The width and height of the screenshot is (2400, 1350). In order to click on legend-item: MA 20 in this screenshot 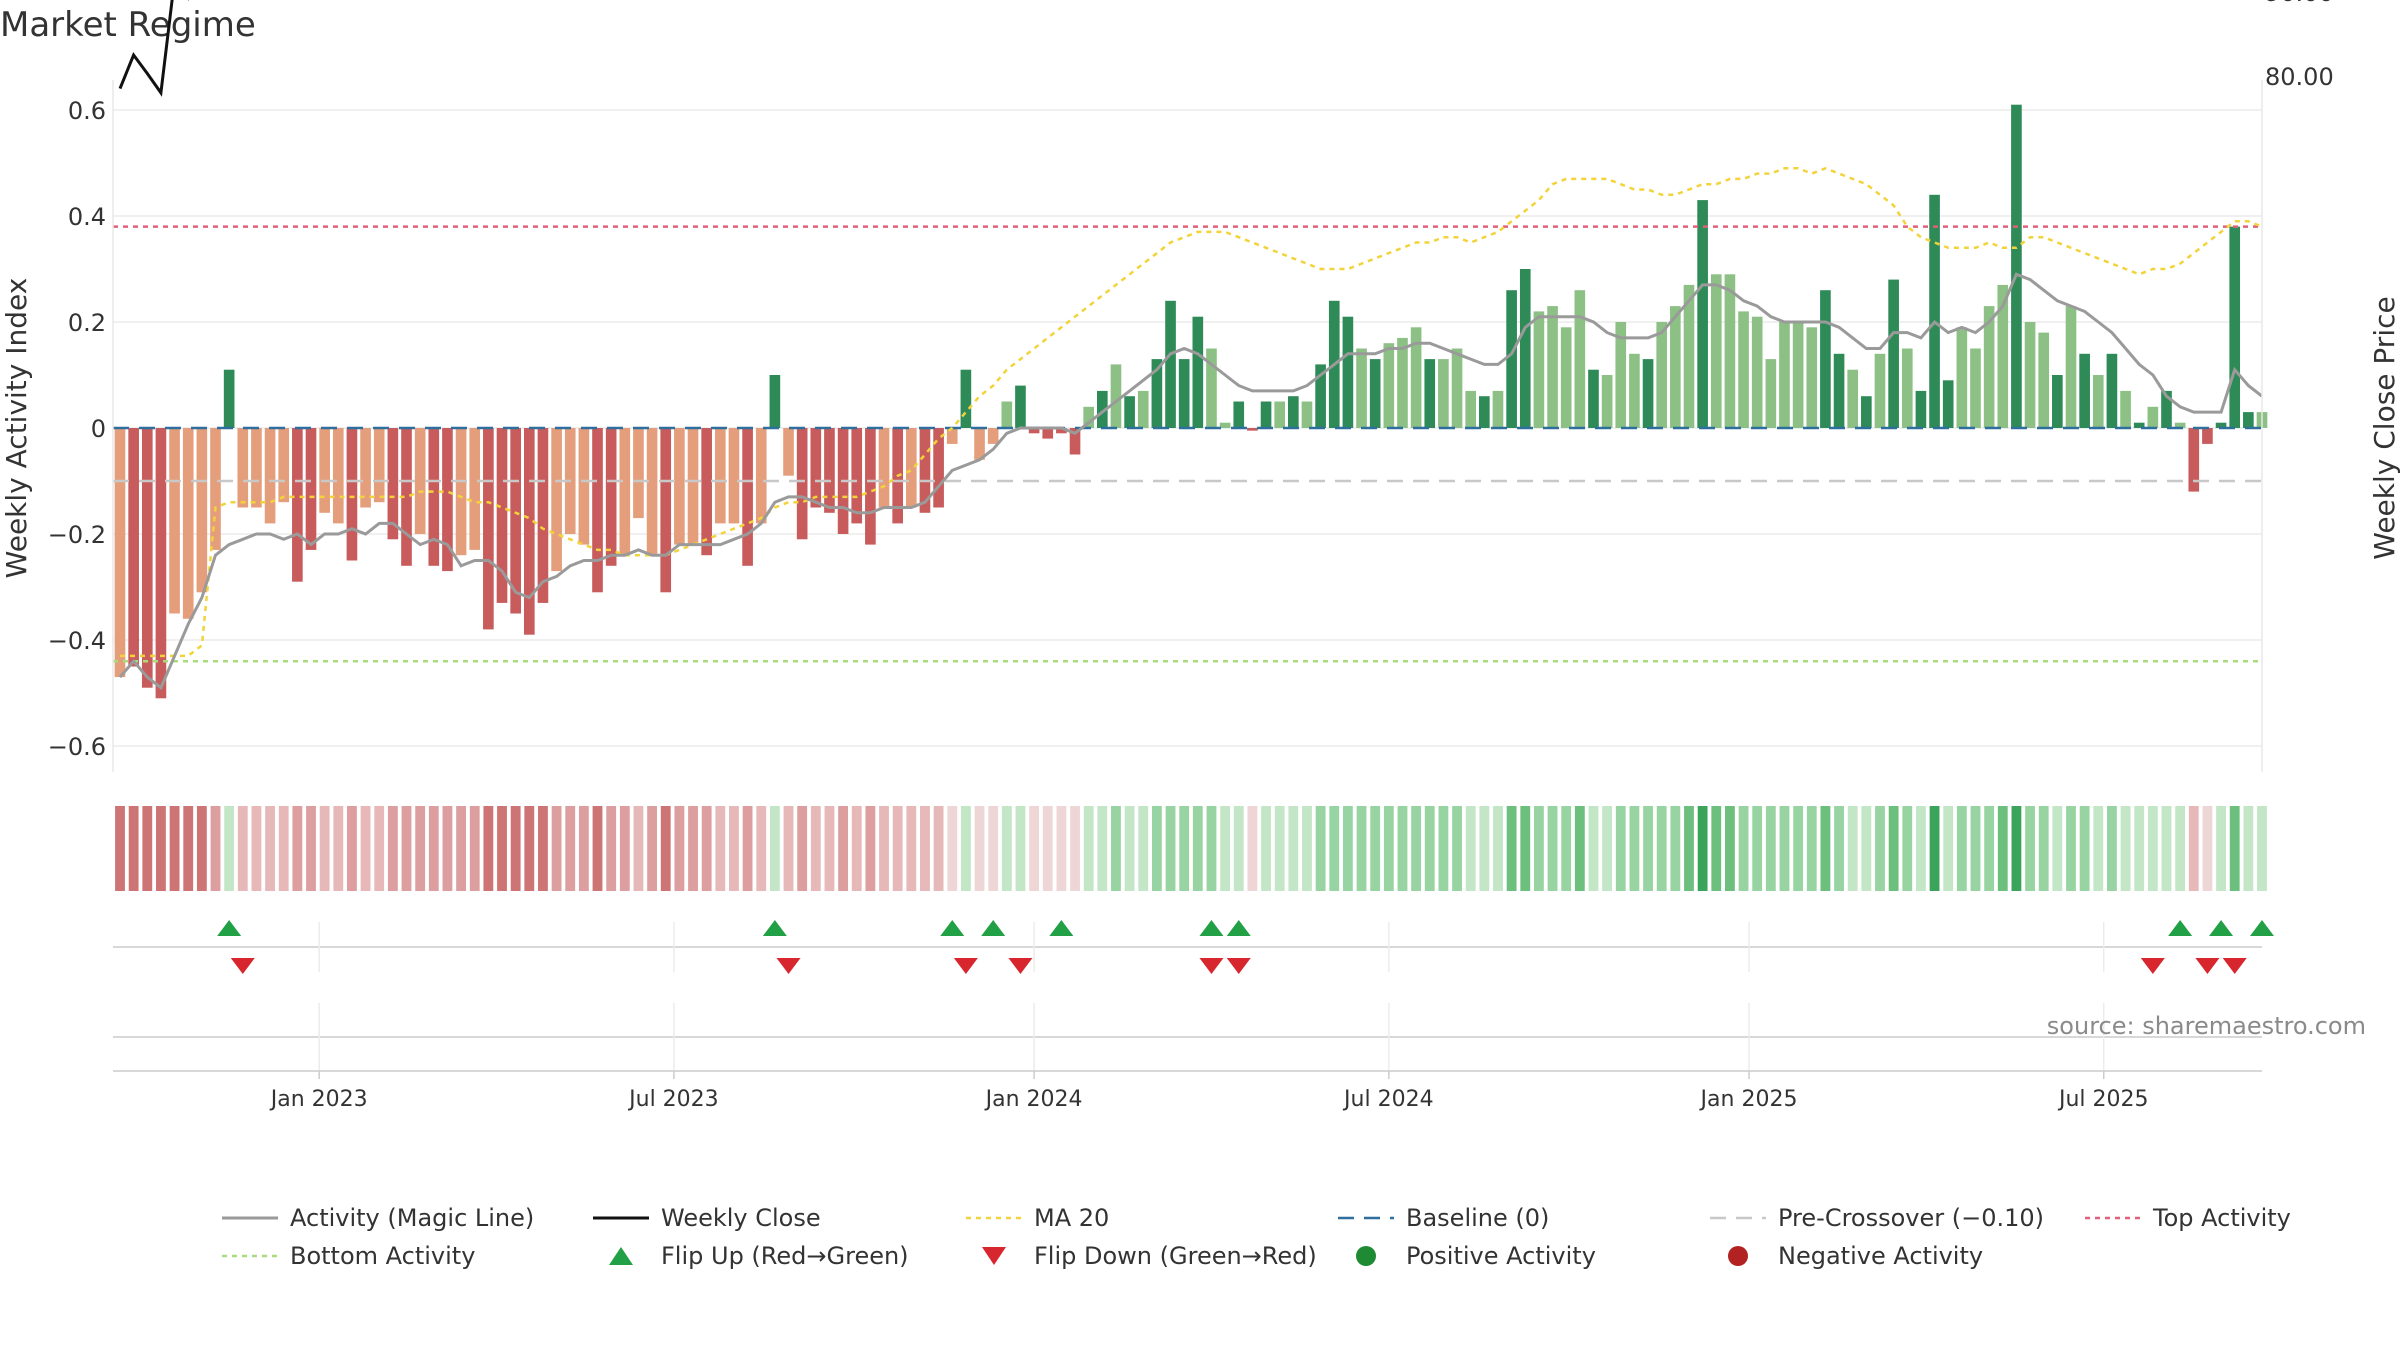, I will do `click(1037, 1218)`.